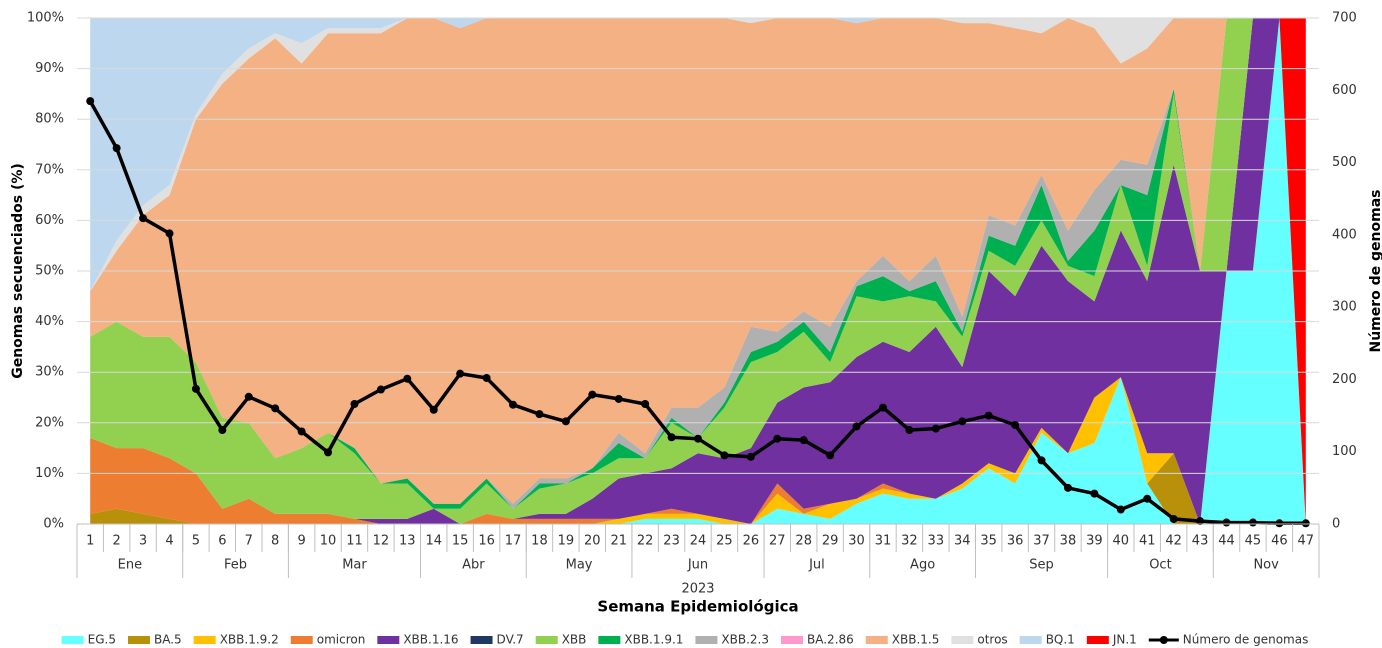 Image resolution: width=1382 pixels, height=648 pixels. I want to click on y-tick-label: 10%, so click(49, 473).